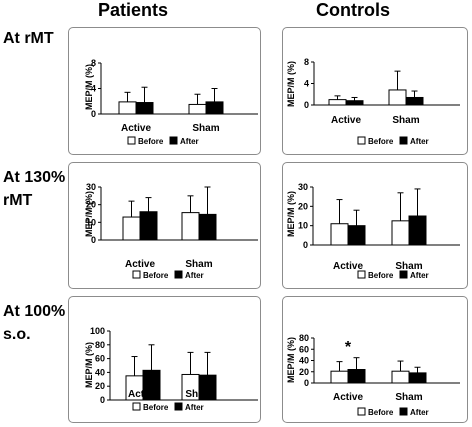  I want to click on row-header-line: s.o., so click(17, 334).